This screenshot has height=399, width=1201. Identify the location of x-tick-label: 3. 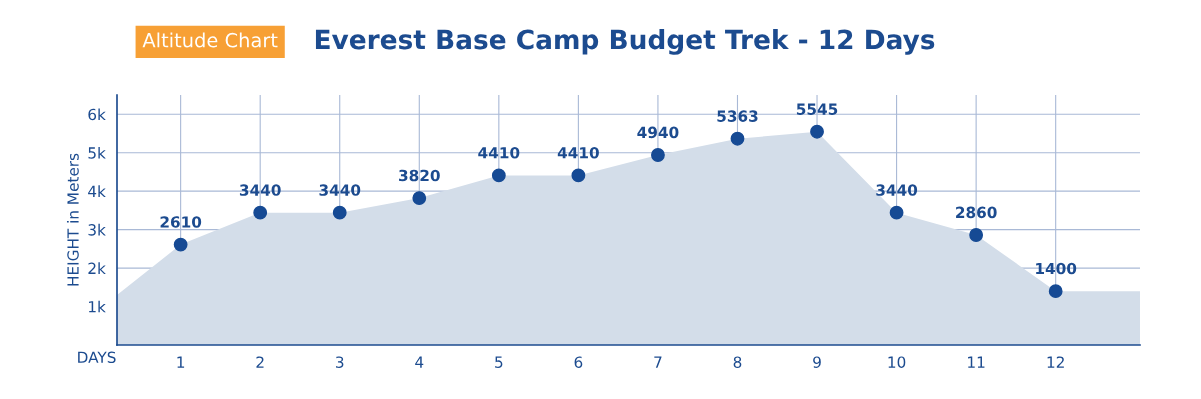
(340, 362).